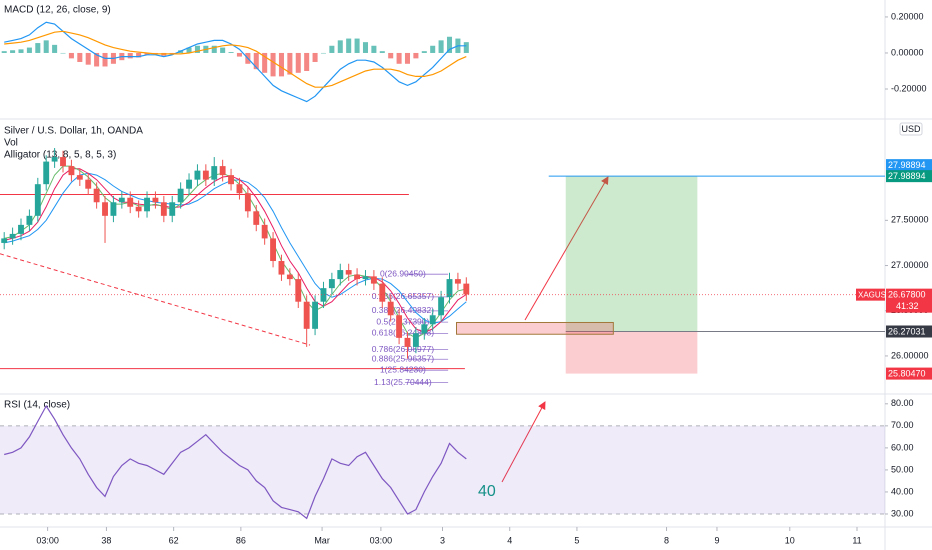  I want to click on alligator-line, so click(235, 250).